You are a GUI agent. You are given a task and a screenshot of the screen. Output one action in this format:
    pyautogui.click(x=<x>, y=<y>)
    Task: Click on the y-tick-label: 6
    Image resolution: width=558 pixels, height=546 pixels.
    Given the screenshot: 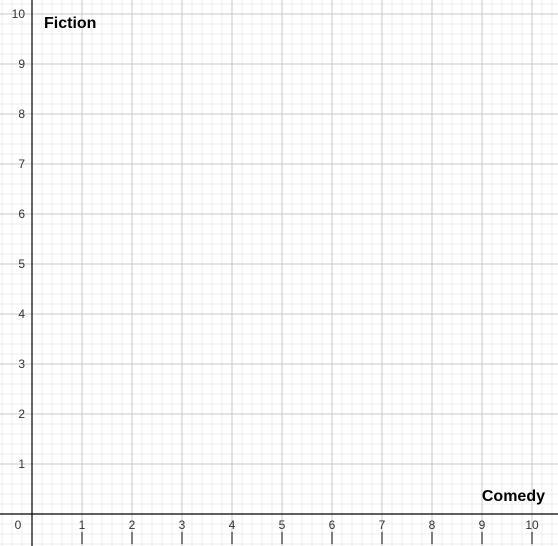 What is the action you would take?
    pyautogui.click(x=21, y=214)
    